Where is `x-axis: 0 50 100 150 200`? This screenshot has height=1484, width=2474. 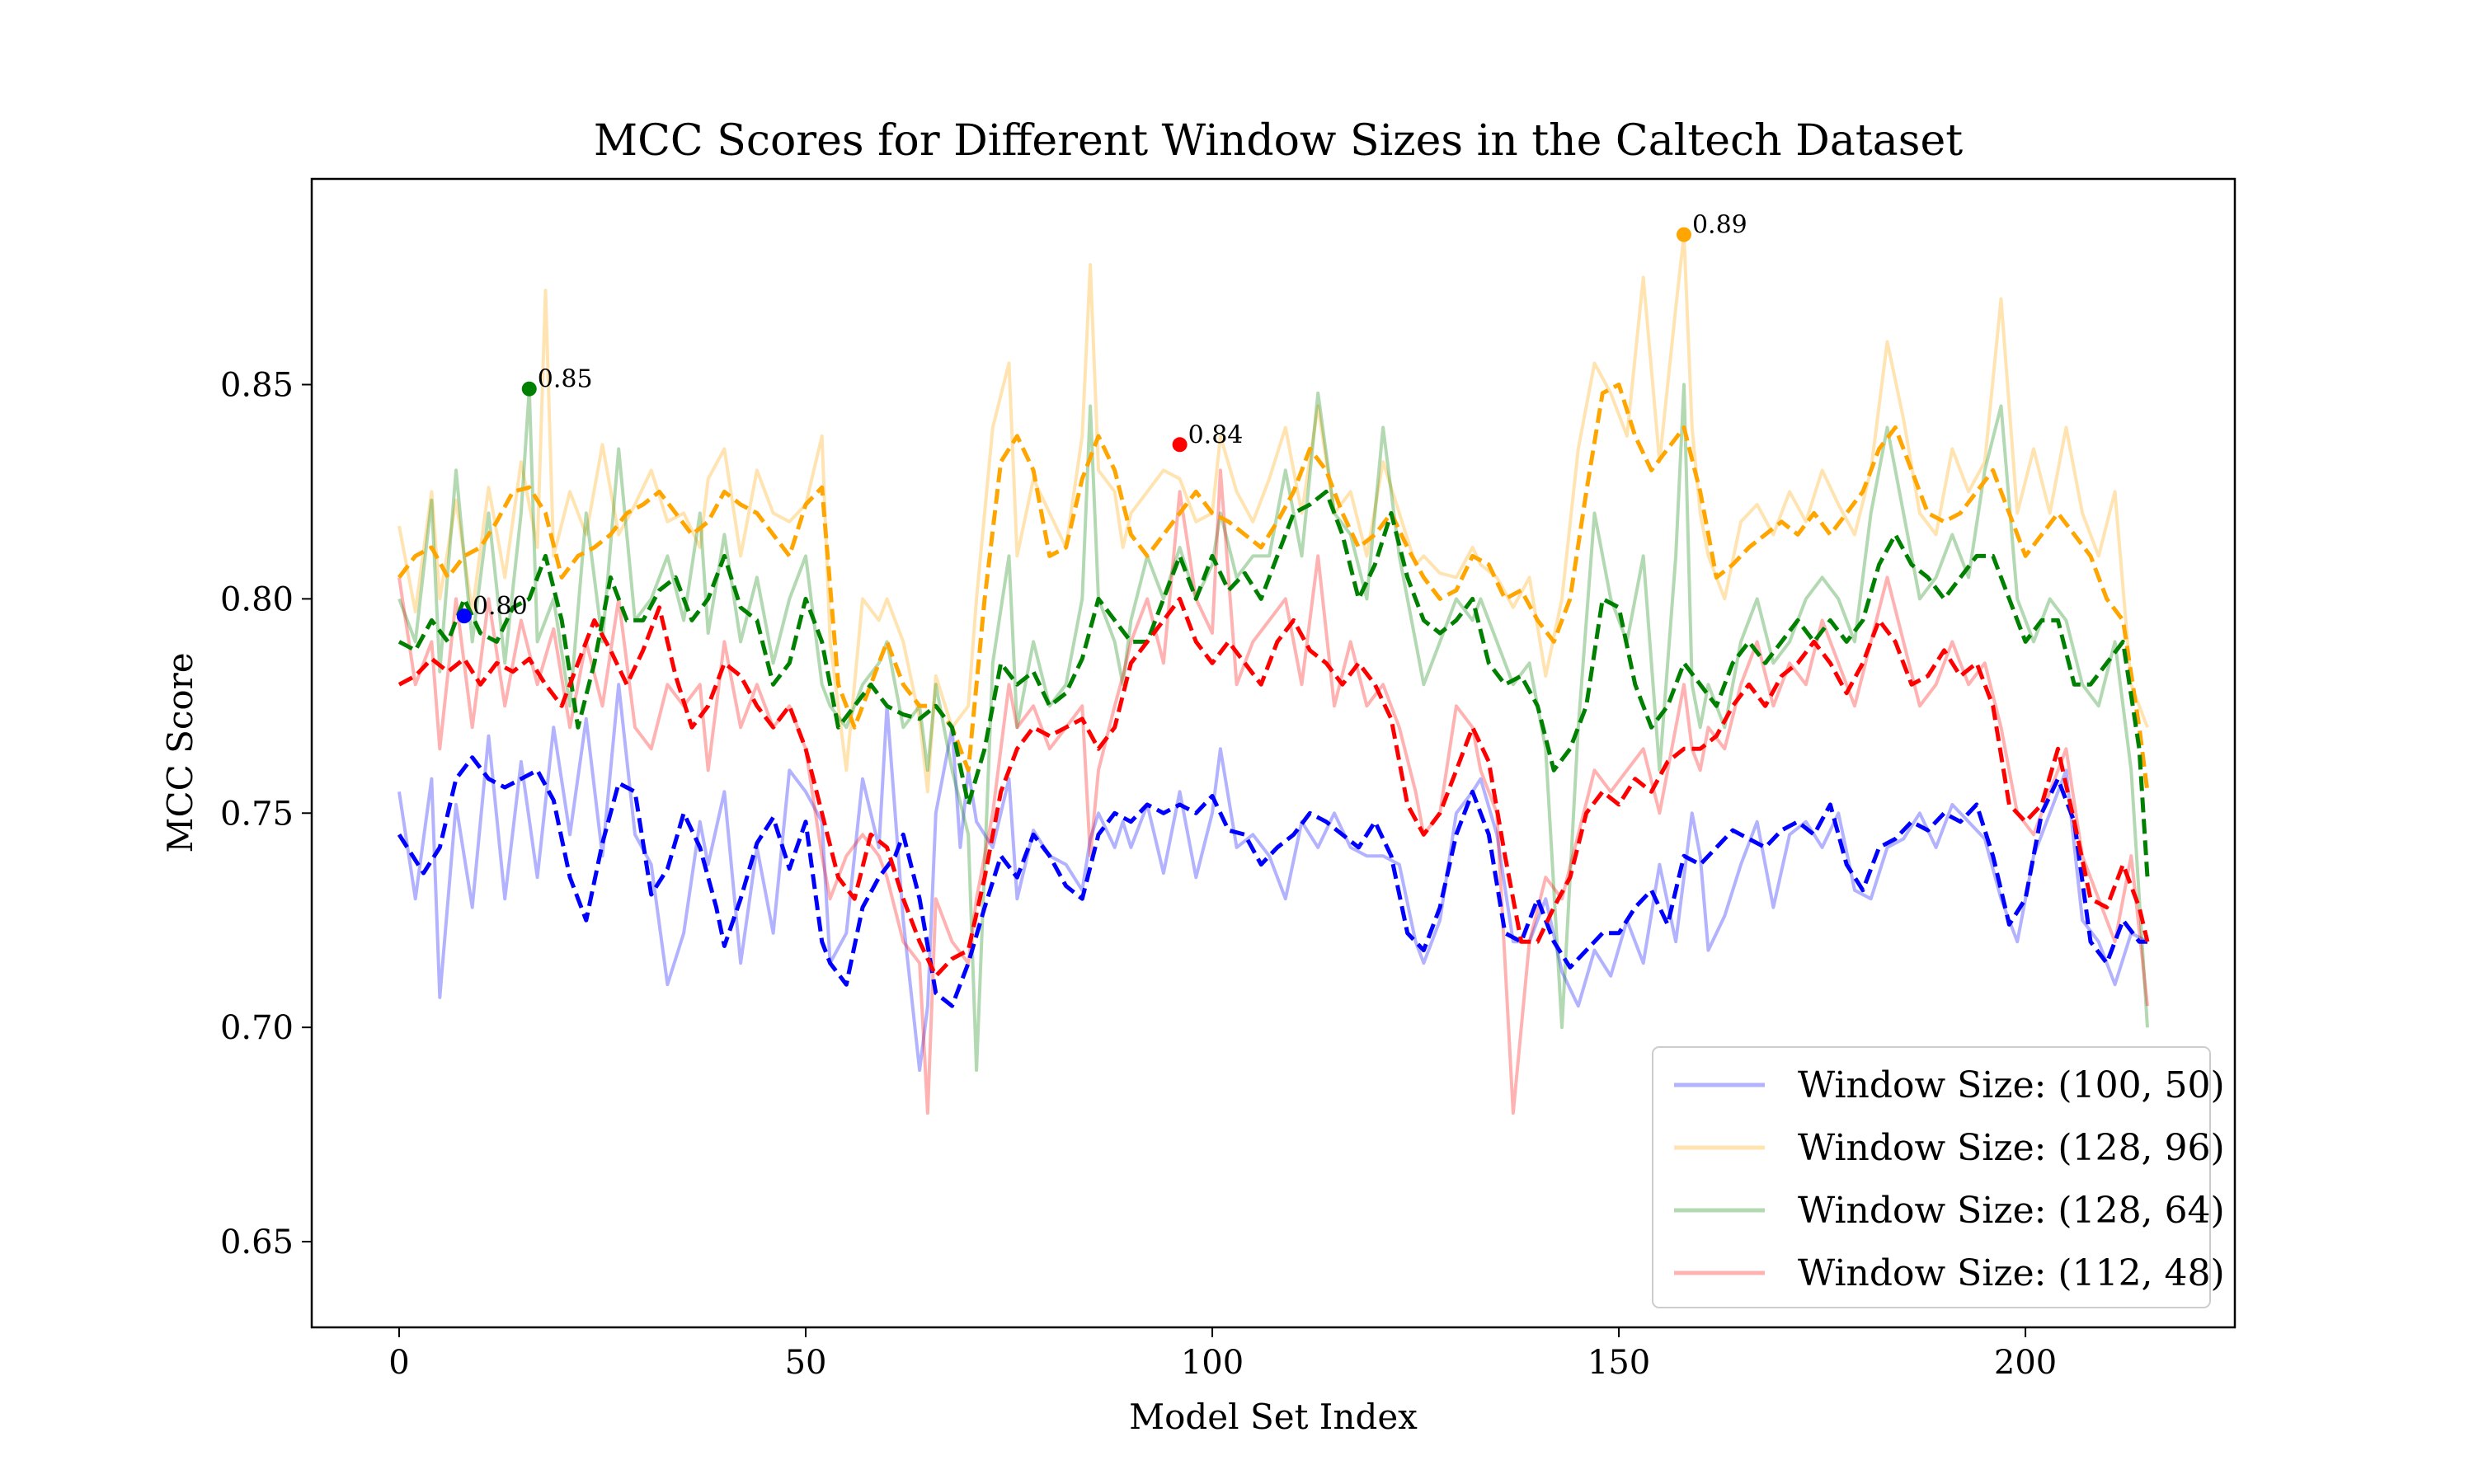
x-axis: 0 50 100 150 200 is located at coordinates (1222, 1354).